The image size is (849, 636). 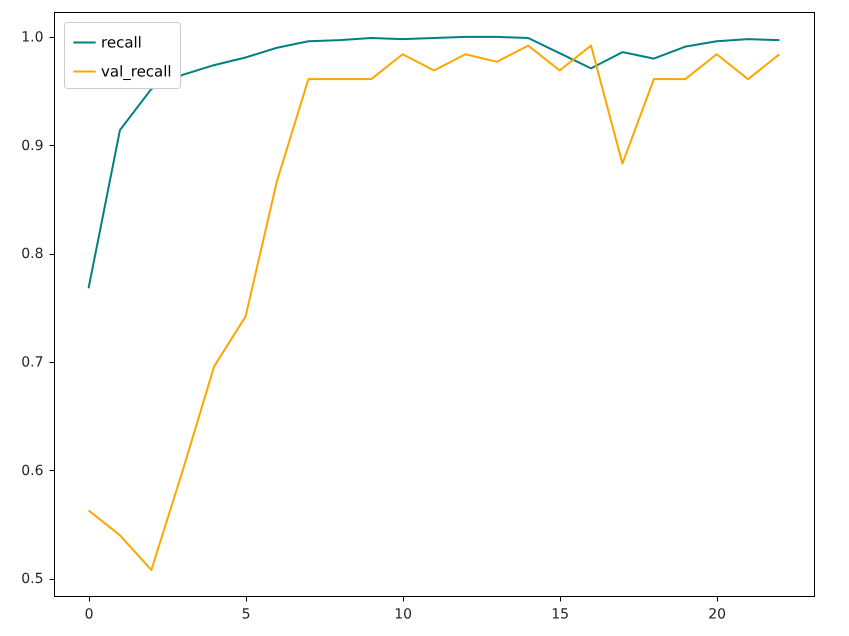 What do you see at coordinates (136, 71) in the screenshot?
I see `legend-label: val_recall` at bounding box center [136, 71].